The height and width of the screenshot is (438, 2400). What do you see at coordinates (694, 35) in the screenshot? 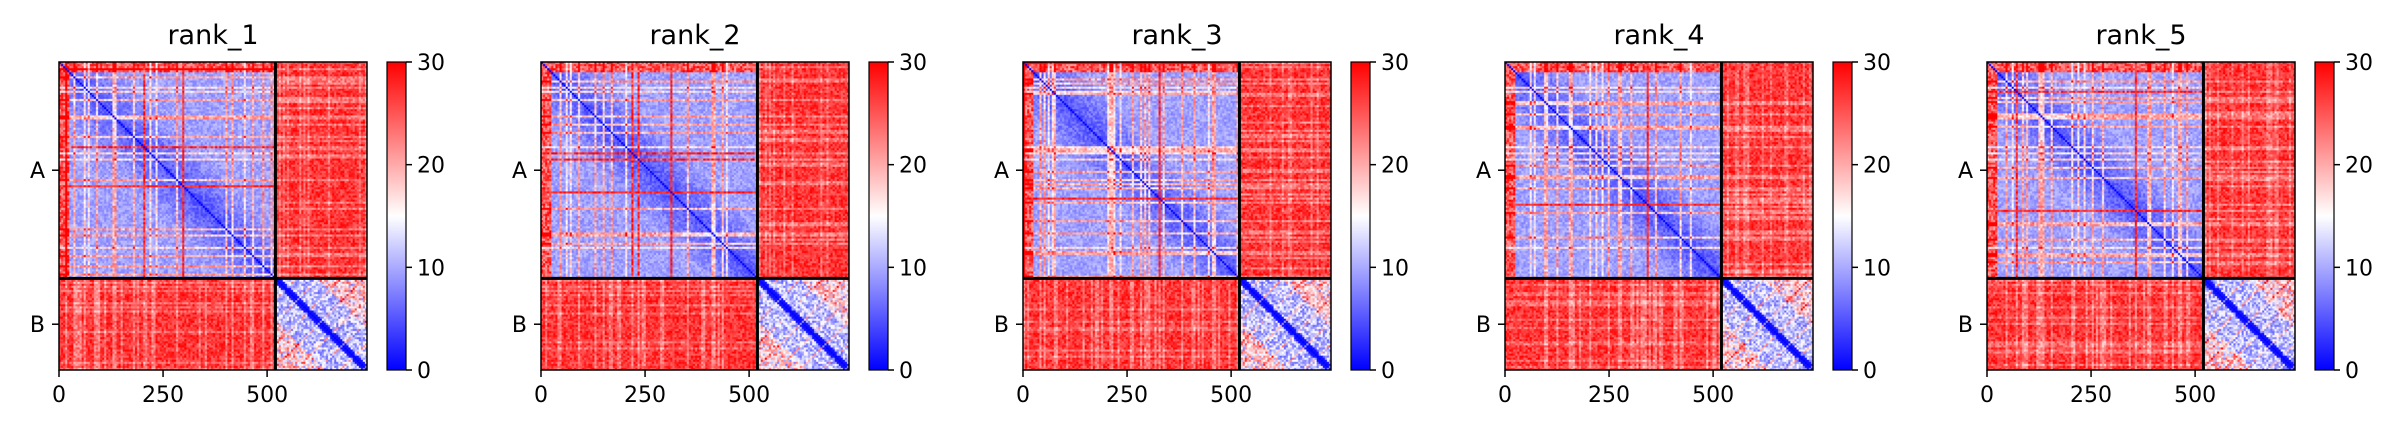
I see `panel-title: rank_2` at bounding box center [694, 35].